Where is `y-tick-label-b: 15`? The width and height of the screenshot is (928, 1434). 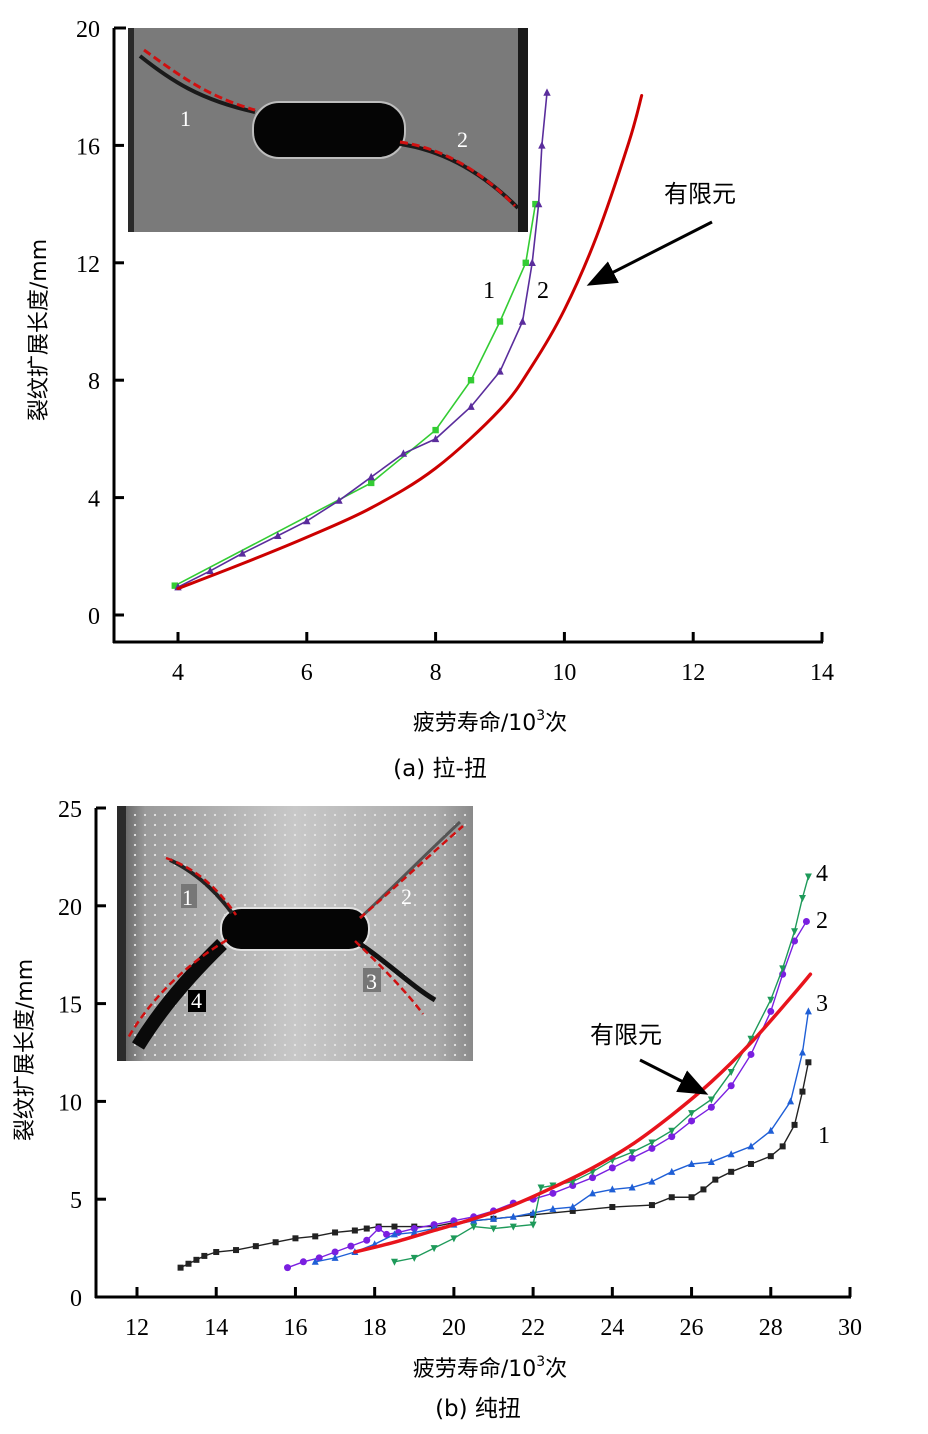
y-tick-label-b: 15 is located at coordinates (70, 1006).